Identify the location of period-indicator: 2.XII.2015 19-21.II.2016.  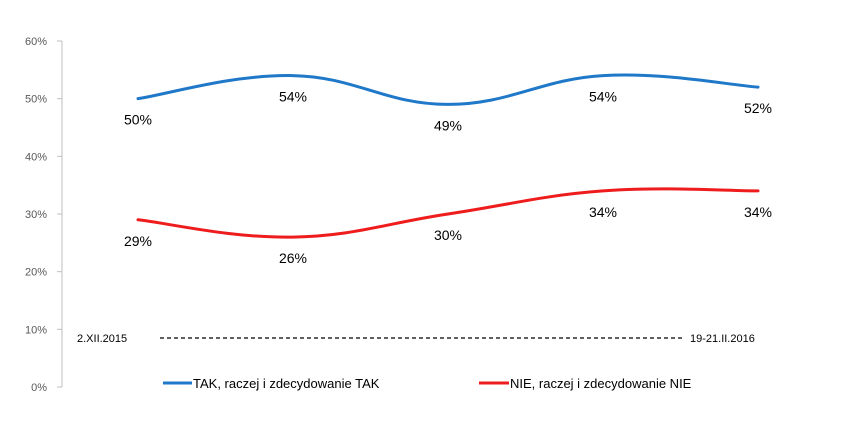
(416, 339).